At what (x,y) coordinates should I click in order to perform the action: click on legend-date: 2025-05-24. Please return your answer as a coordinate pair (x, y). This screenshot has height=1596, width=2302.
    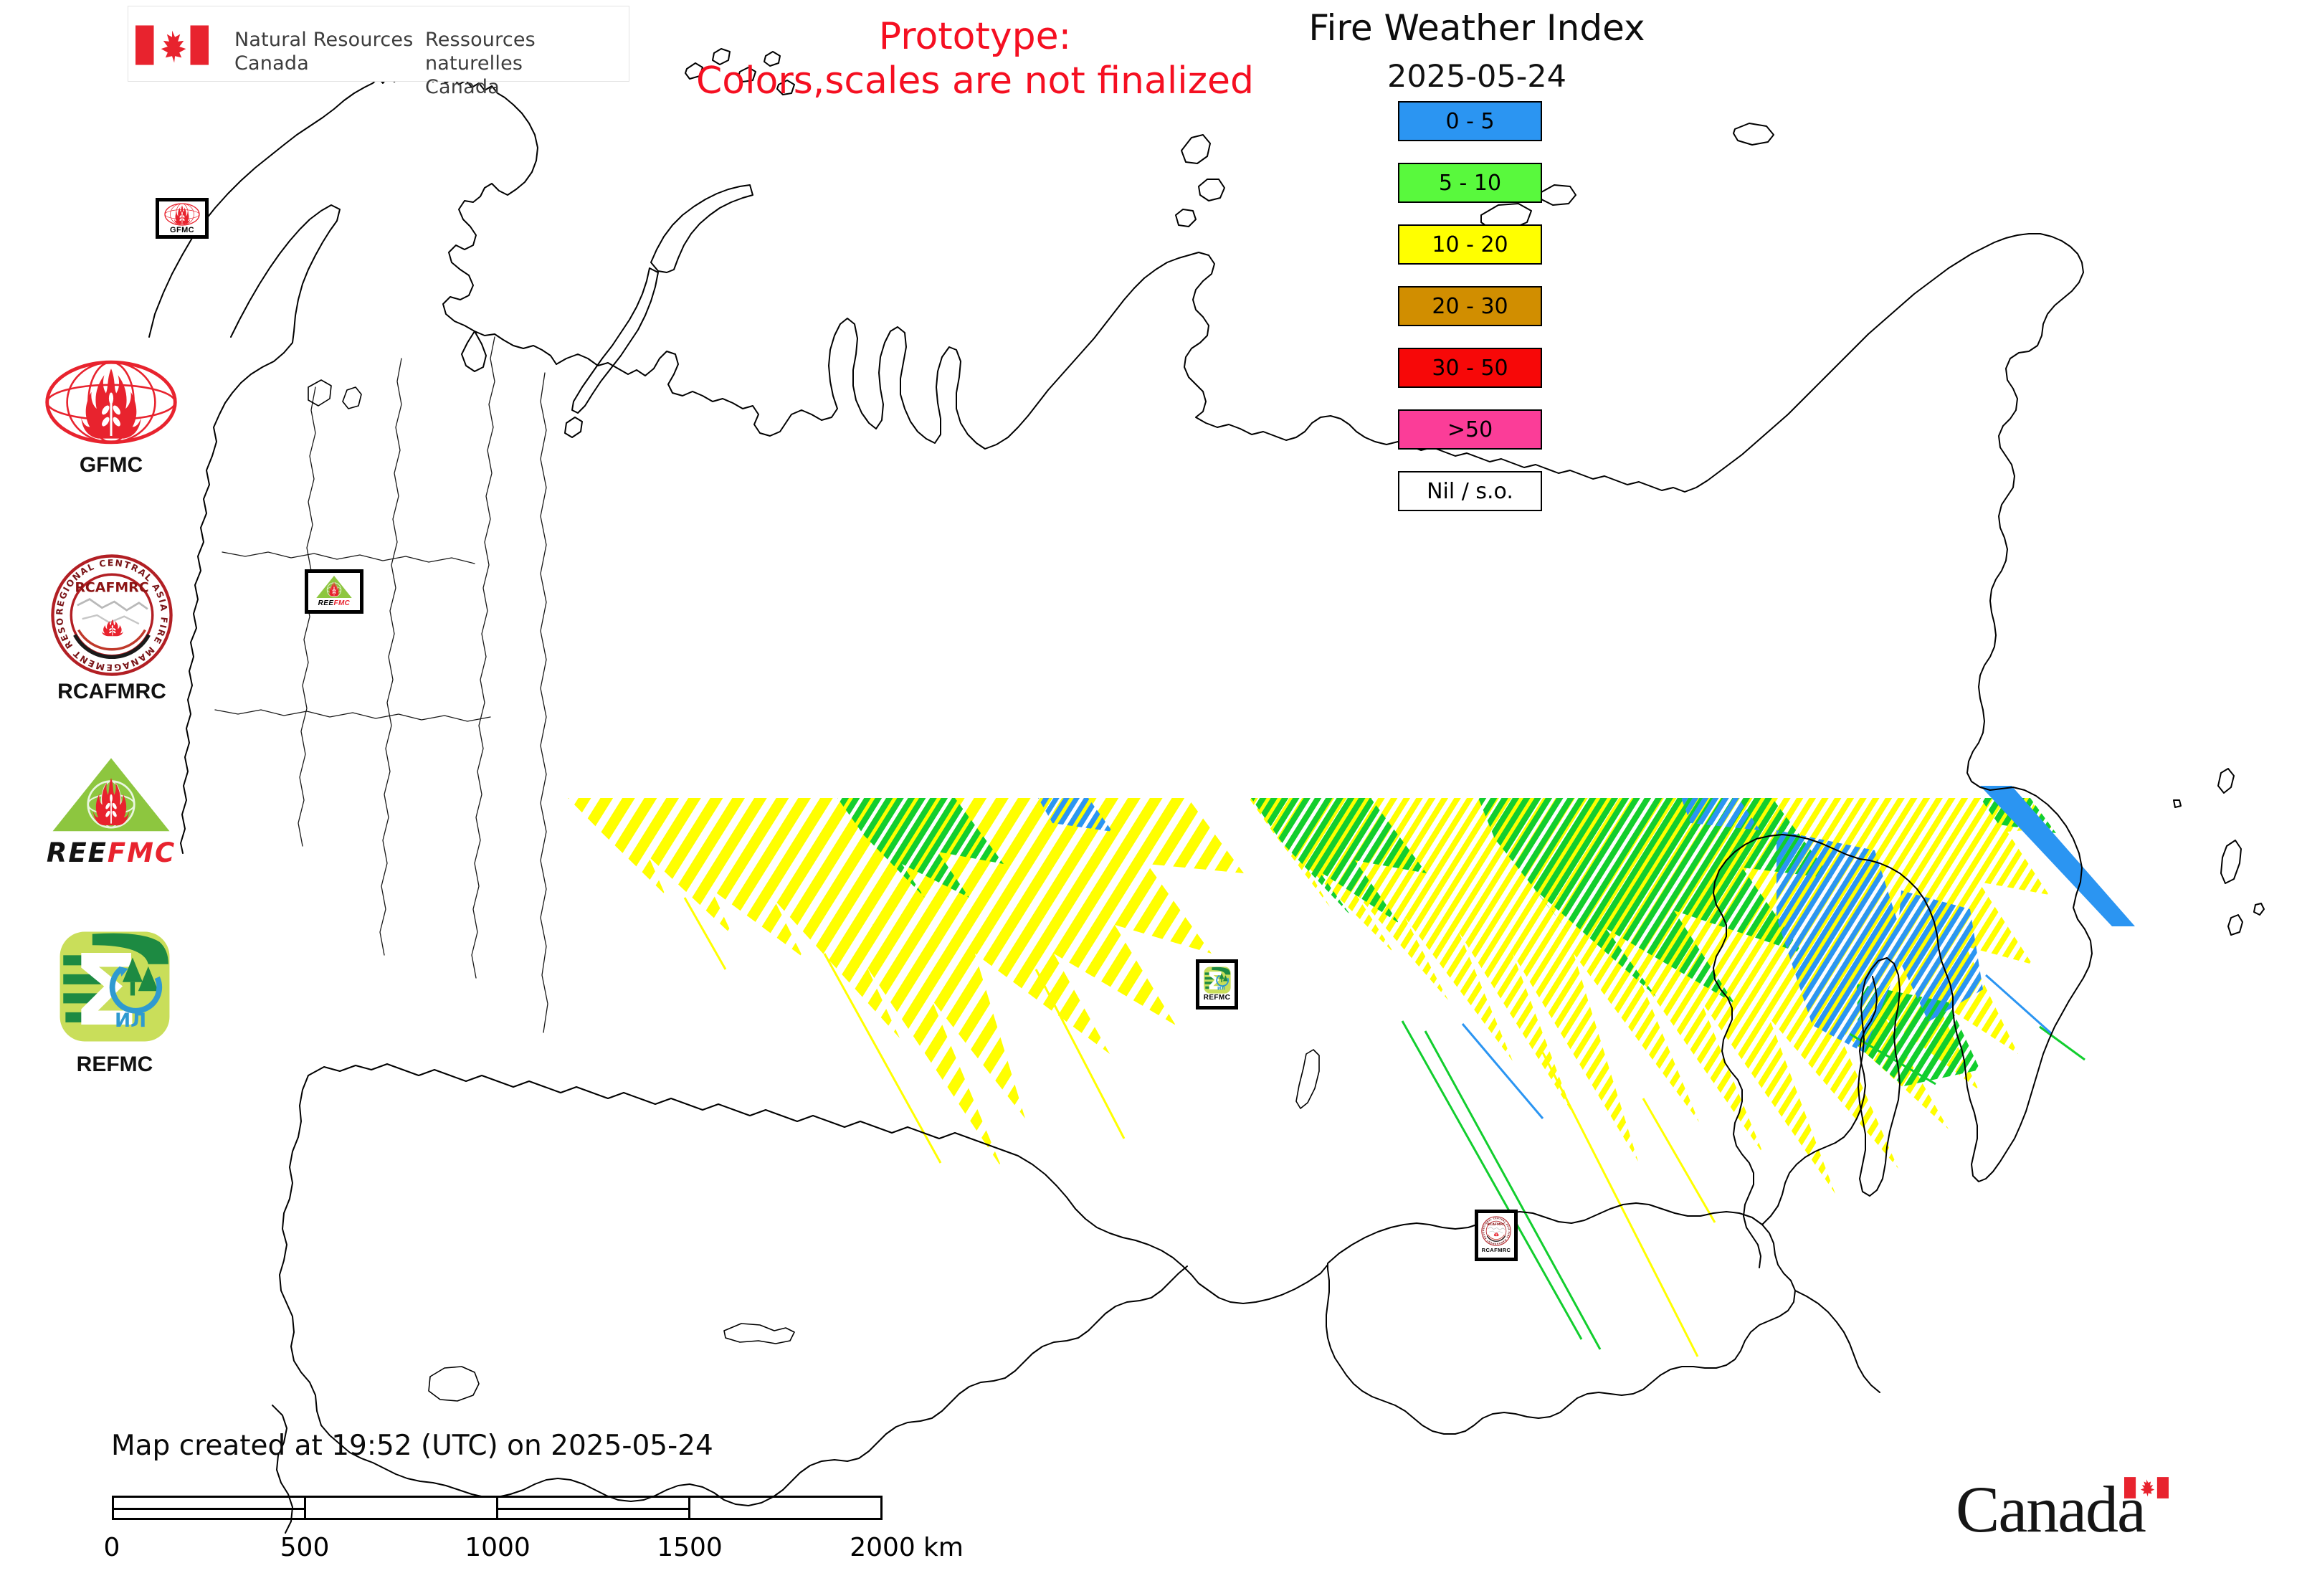
    Looking at the image, I should click on (1477, 77).